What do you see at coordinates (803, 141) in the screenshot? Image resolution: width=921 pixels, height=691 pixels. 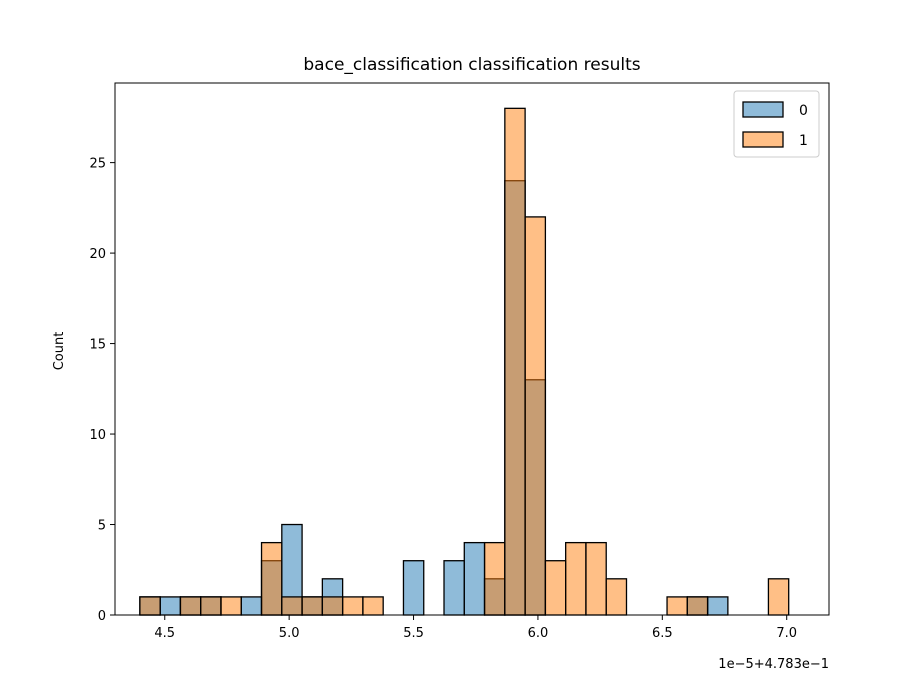 I see `legend-label-1: 1` at bounding box center [803, 141].